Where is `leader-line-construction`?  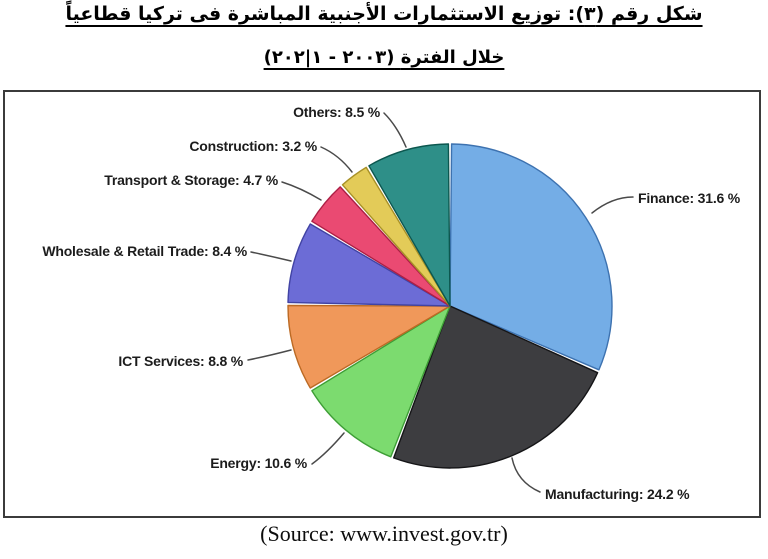
leader-line-construction is located at coordinates (336, 159).